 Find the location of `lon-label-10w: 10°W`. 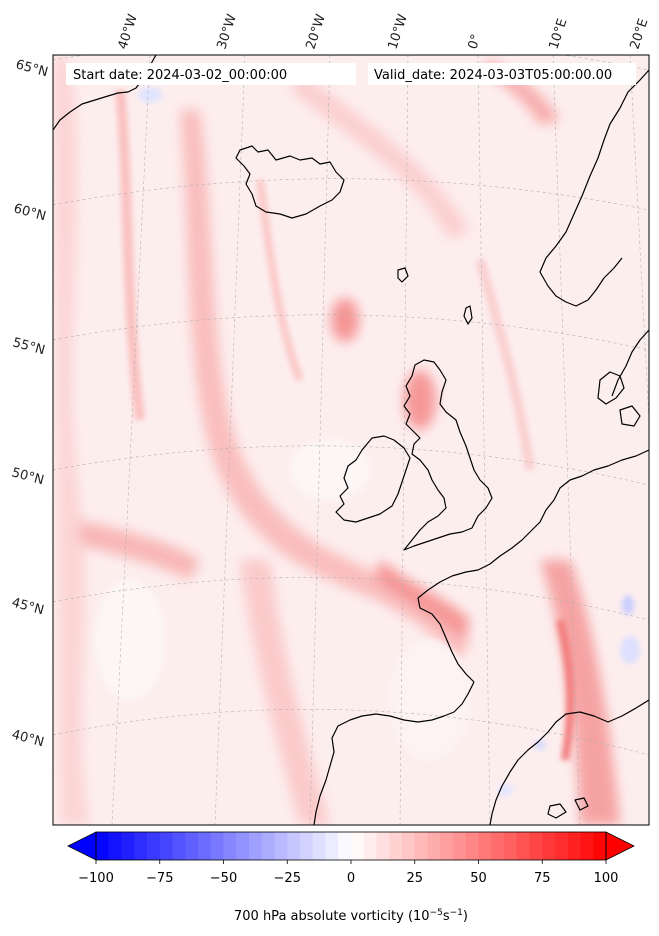

lon-label-10w: 10°W is located at coordinates (398, 31).